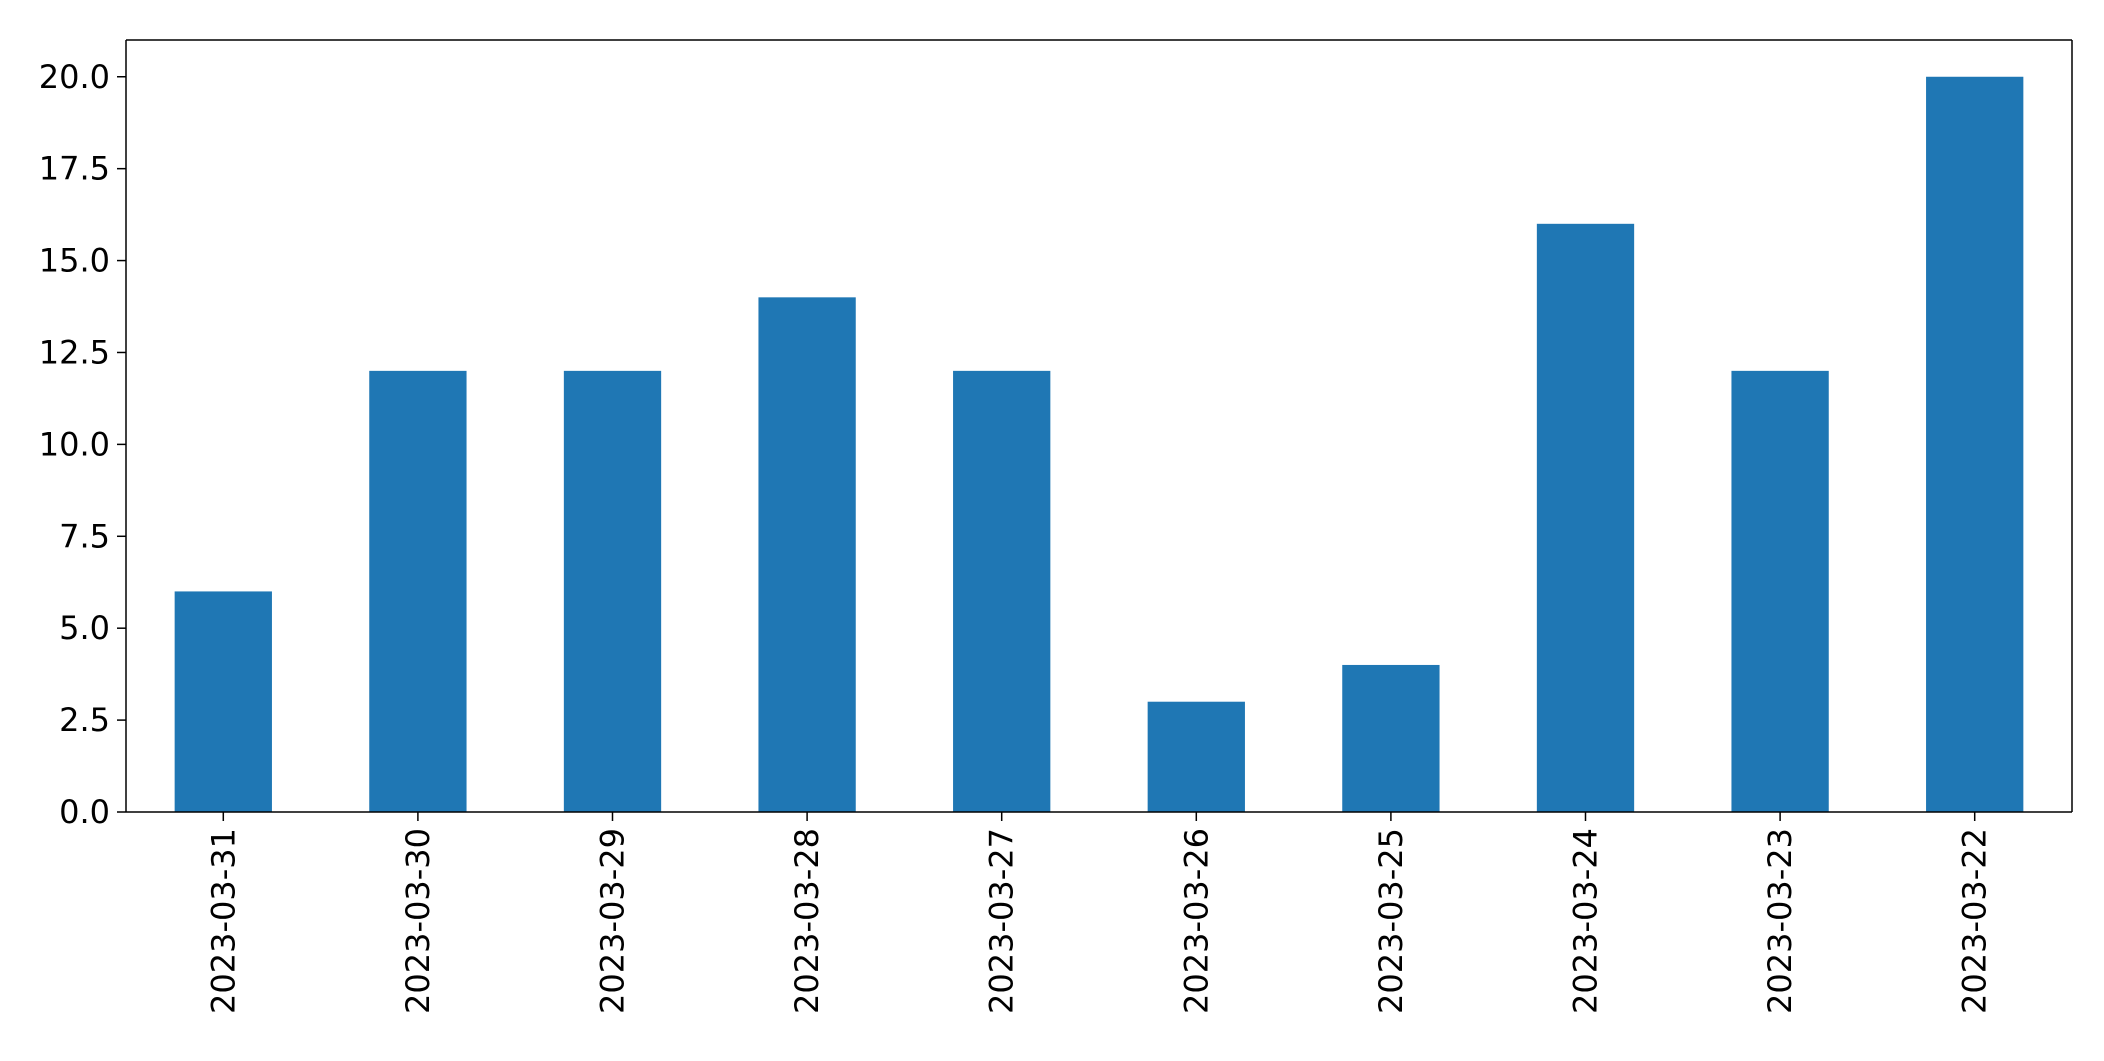 This screenshot has height=1061, width=2104. What do you see at coordinates (1780, 921) in the screenshot?
I see `x-tick-label: 2023-03-23` at bounding box center [1780, 921].